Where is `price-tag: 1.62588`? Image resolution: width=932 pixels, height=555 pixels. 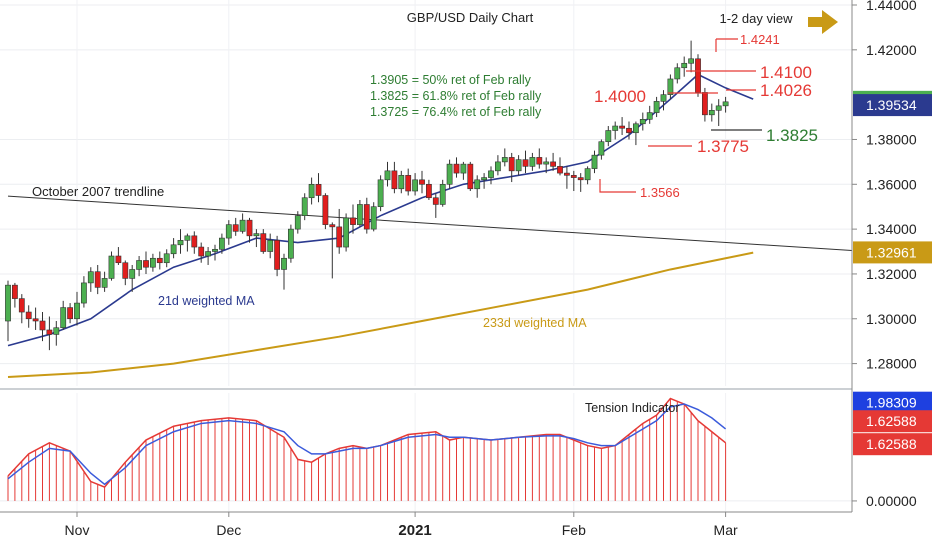 price-tag: 1.62588 is located at coordinates (892, 444).